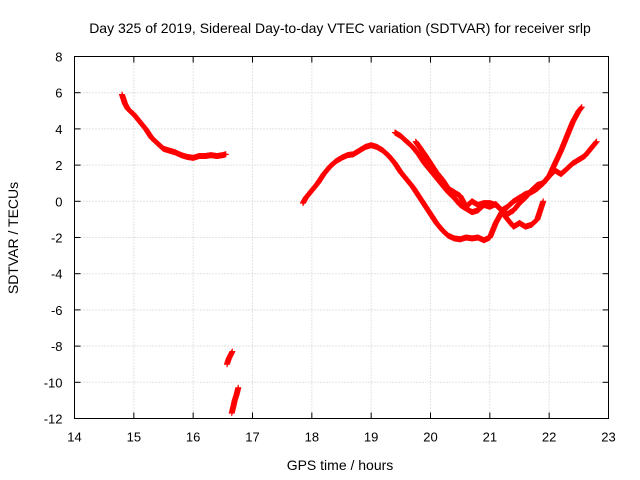 The height and width of the screenshot is (480, 640). Describe the element at coordinates (58, 93) in the screenshot. I see `y-tick-label: 6` at that location.